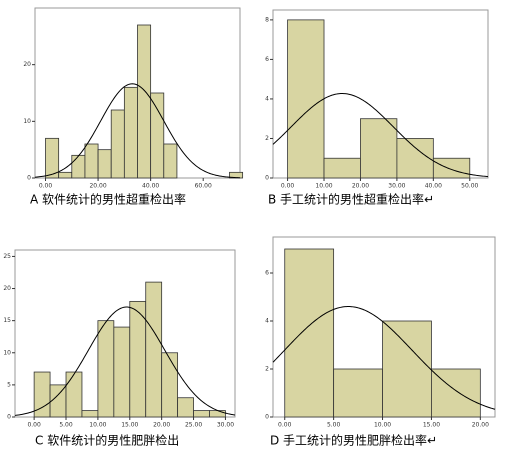  I want to click on x-tick-label: 25.00, so click(193, 425).